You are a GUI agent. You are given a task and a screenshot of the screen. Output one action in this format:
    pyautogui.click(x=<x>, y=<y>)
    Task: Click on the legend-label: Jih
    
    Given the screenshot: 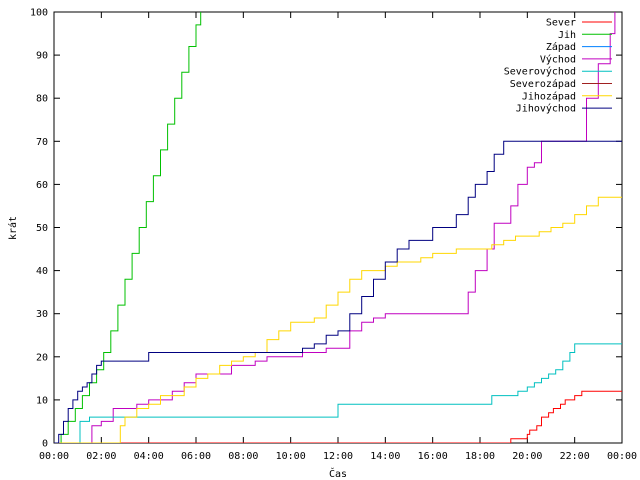 What is the action you would take?
    pyautogui.click(x=567, y=35)
    